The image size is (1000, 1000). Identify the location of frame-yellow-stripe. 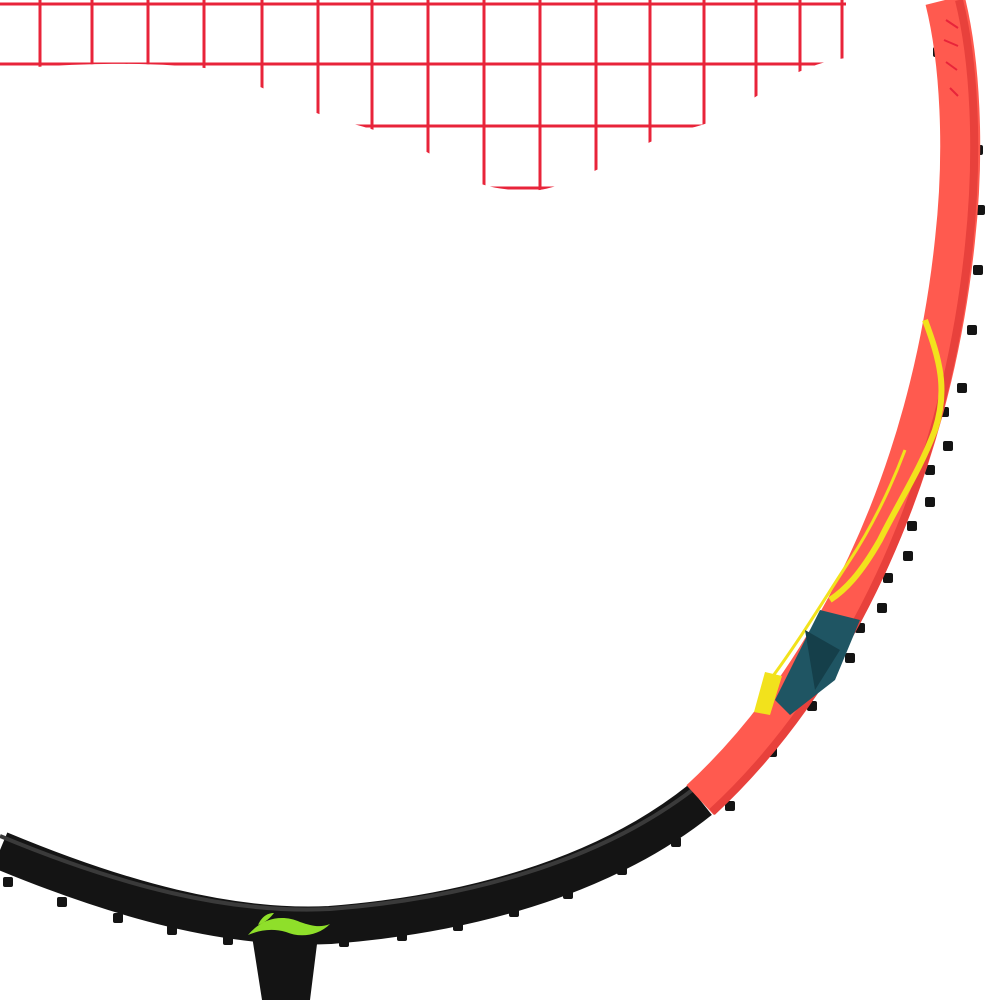
(886, 460).